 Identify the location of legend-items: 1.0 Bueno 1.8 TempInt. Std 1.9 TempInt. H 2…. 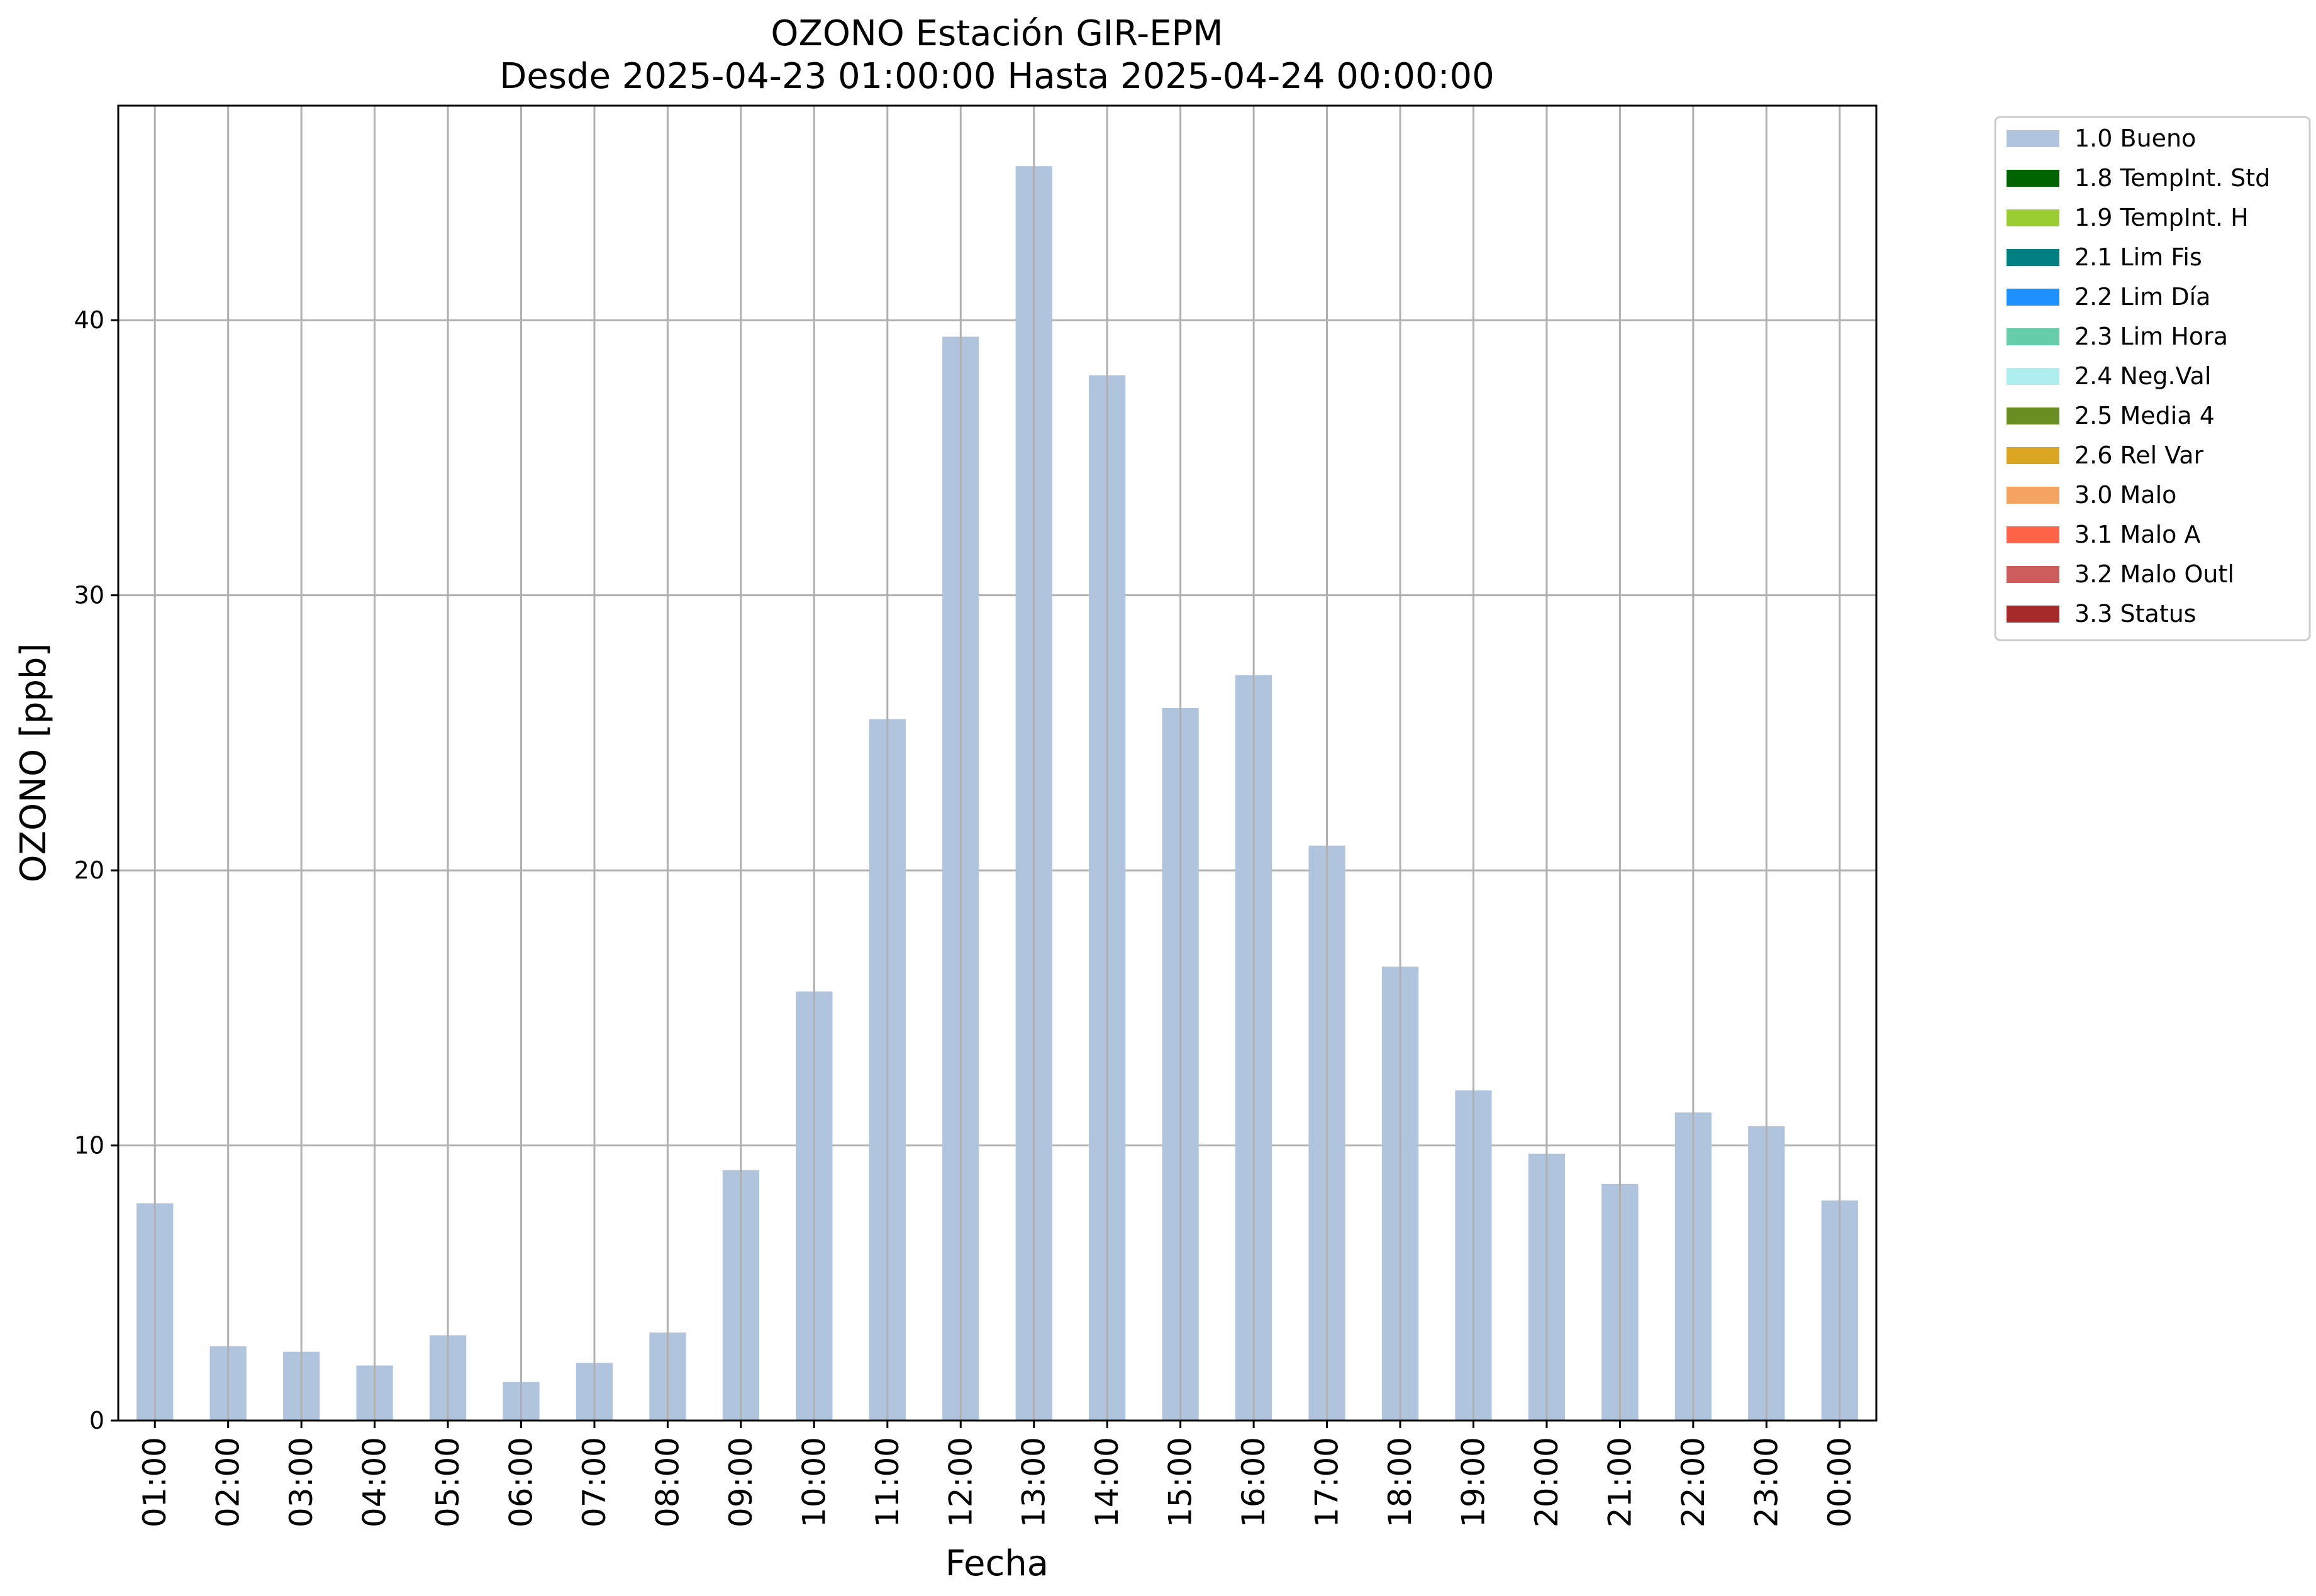
(2138, 376).